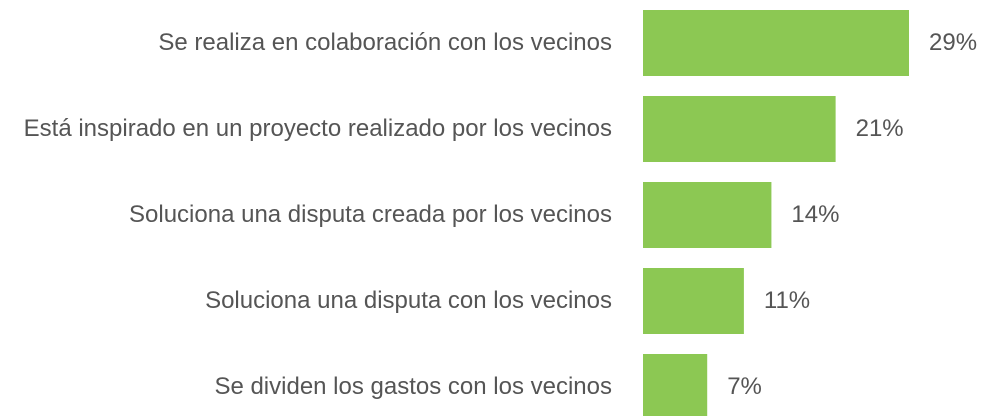 Image resolution: width=1007 pixels, height=416 pixels. What do you see at coordinates (413, 386) in the screenshot?
I see `category-label: Se dividen los gastos con los vecinos` at bounding box center [413, 386].